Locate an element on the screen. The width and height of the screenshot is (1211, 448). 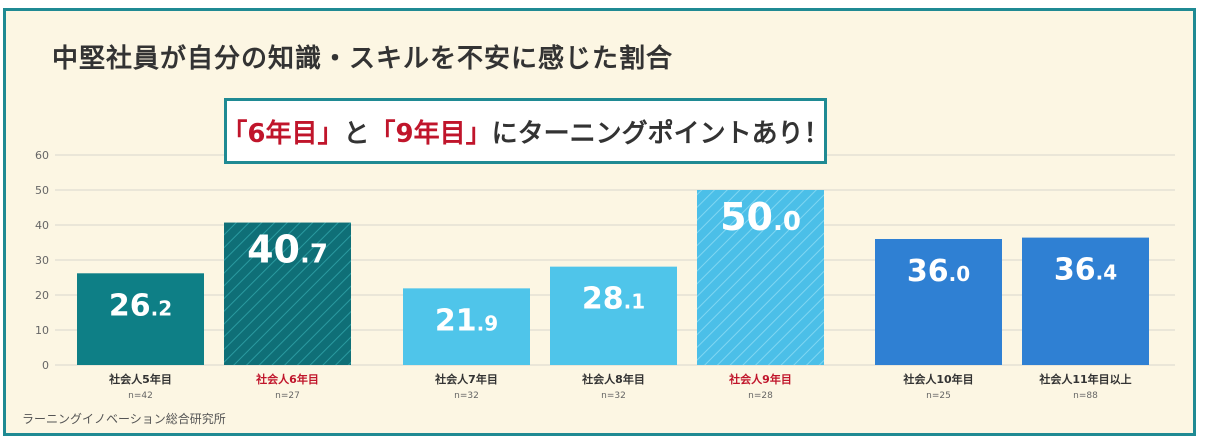
callout-year-9: 「9年目」 is located at coordinates (430, 133).